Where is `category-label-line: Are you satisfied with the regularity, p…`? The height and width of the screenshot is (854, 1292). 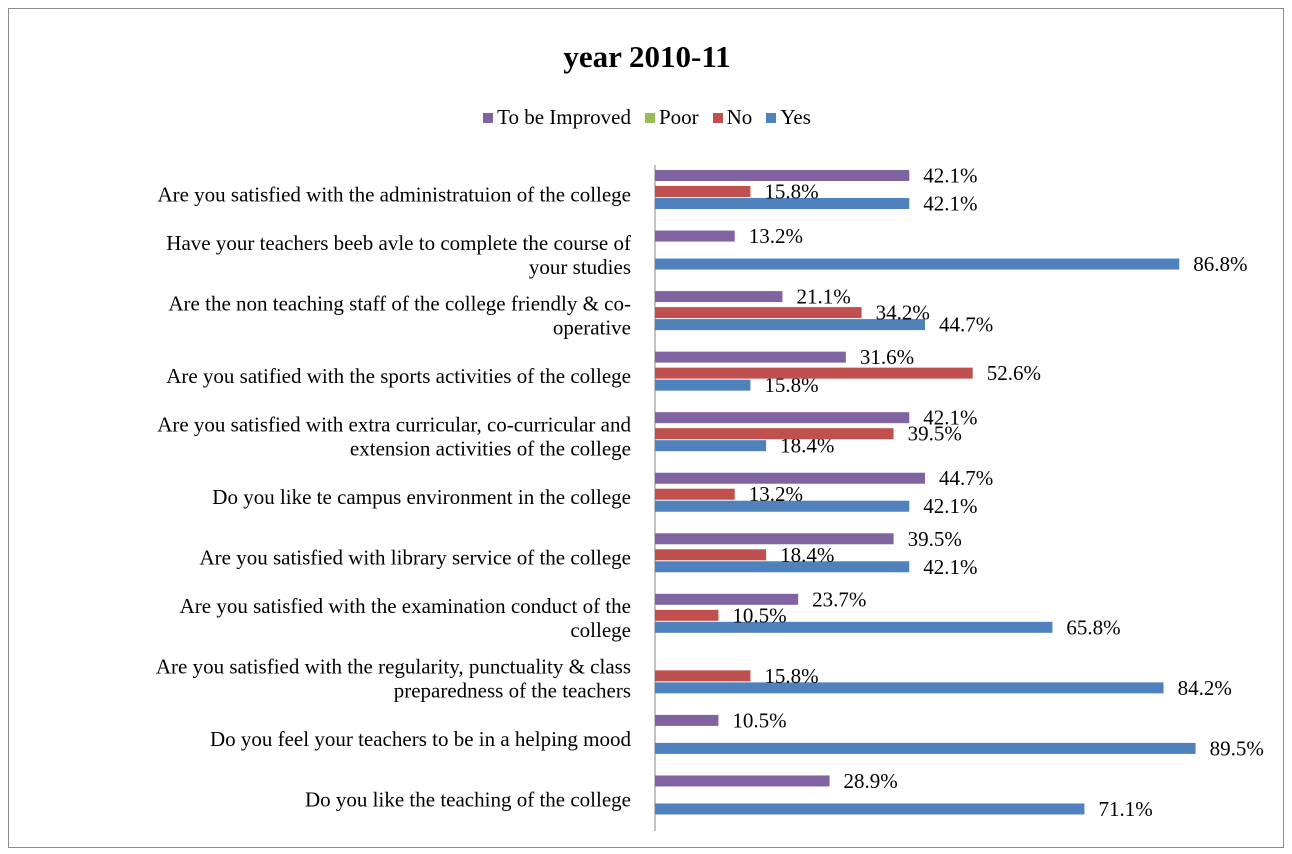 category-label-line: Are you satisfied with the regularity, p… is located at coordinates (393, 667).